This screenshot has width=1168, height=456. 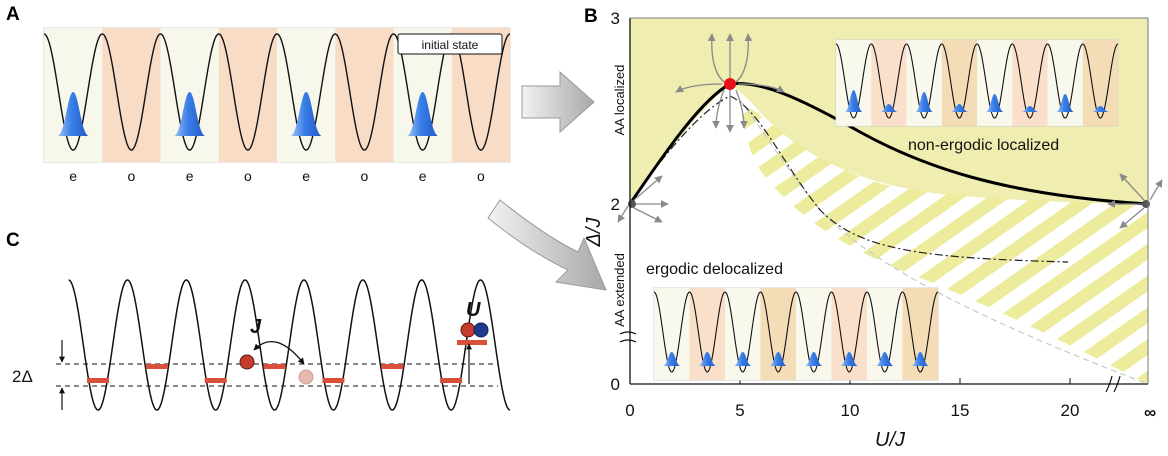 I want to click on doublon-level, so click(x=472, y=342).